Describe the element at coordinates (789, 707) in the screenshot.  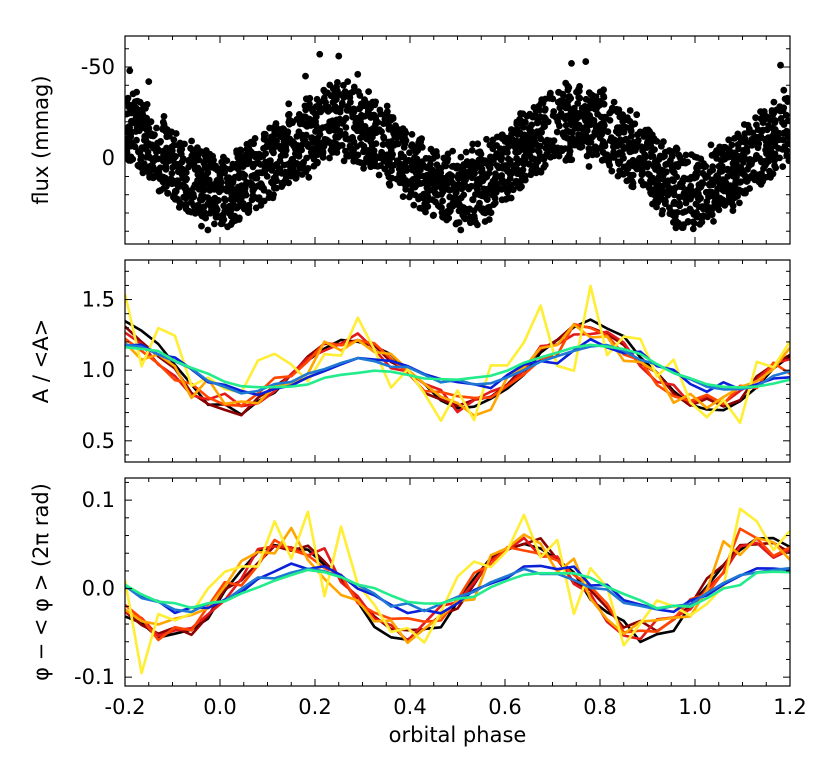
I see `x-tick-label: 1.2` at that location.